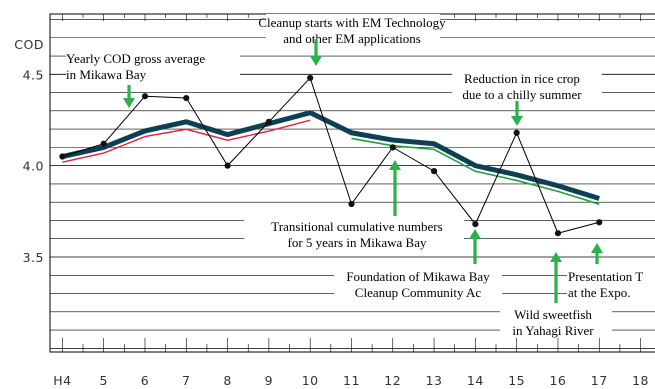 This screenshot has width=655, height=389. What do you see at coordinates (135, 58) in the screenshot?
I see `annotation-label: Yearly COD gross average` at bounding box center [135, 58].